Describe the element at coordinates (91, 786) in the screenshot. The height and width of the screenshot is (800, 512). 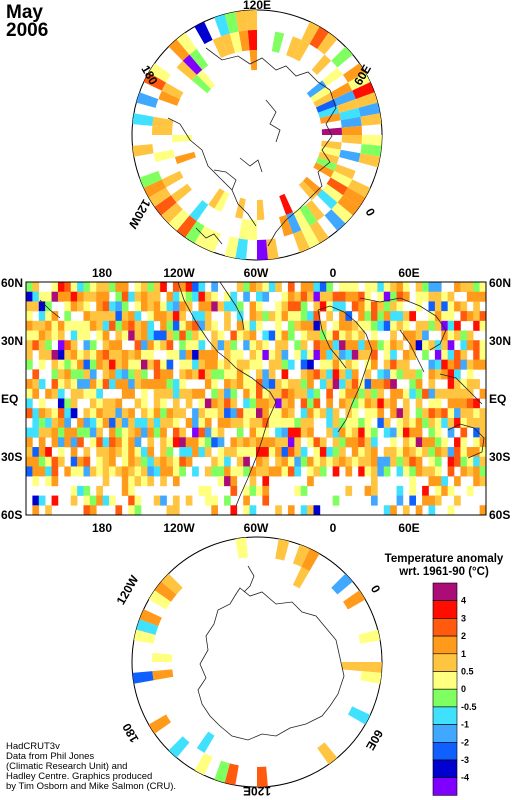
I see `credit-line5: by Tim Osborn and Mike Salmon (CRU).` at that location.